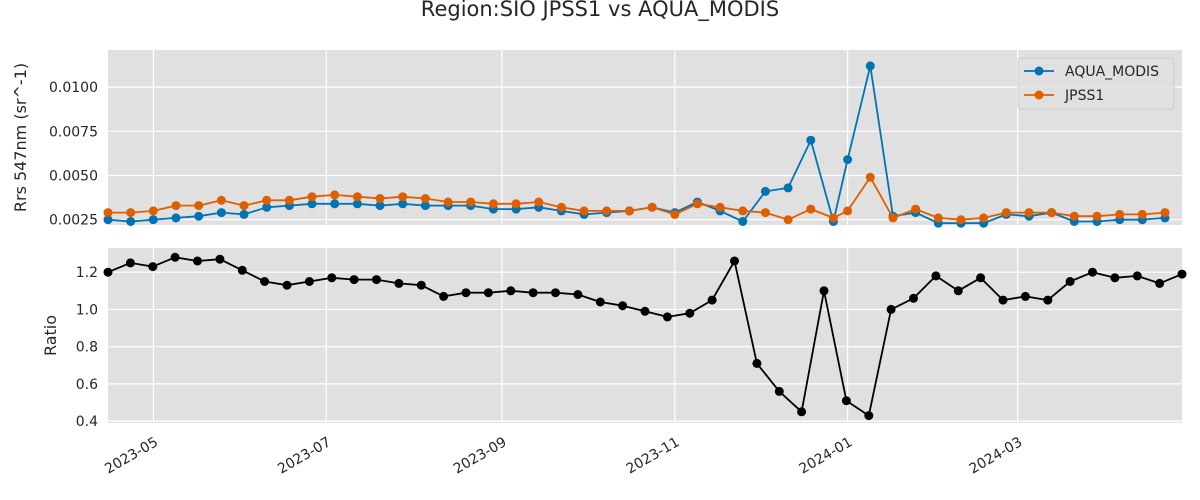 This screenshot has width=1200, height=500. I want to click on bottom-y-tick-label: 0.8, so click(87, 348).